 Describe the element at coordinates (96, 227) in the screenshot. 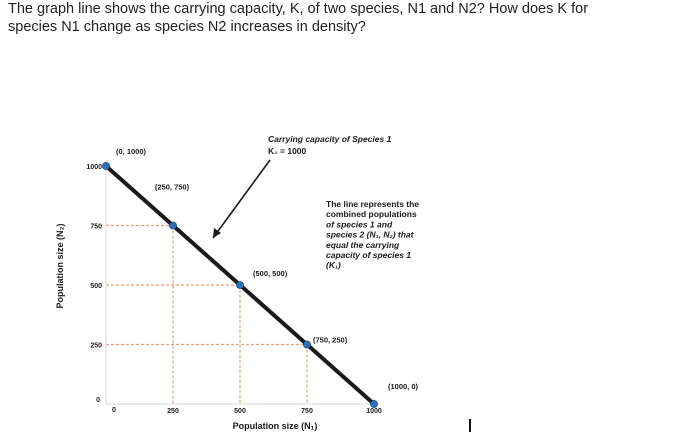

I see `y-tick-label: 750` at that location.